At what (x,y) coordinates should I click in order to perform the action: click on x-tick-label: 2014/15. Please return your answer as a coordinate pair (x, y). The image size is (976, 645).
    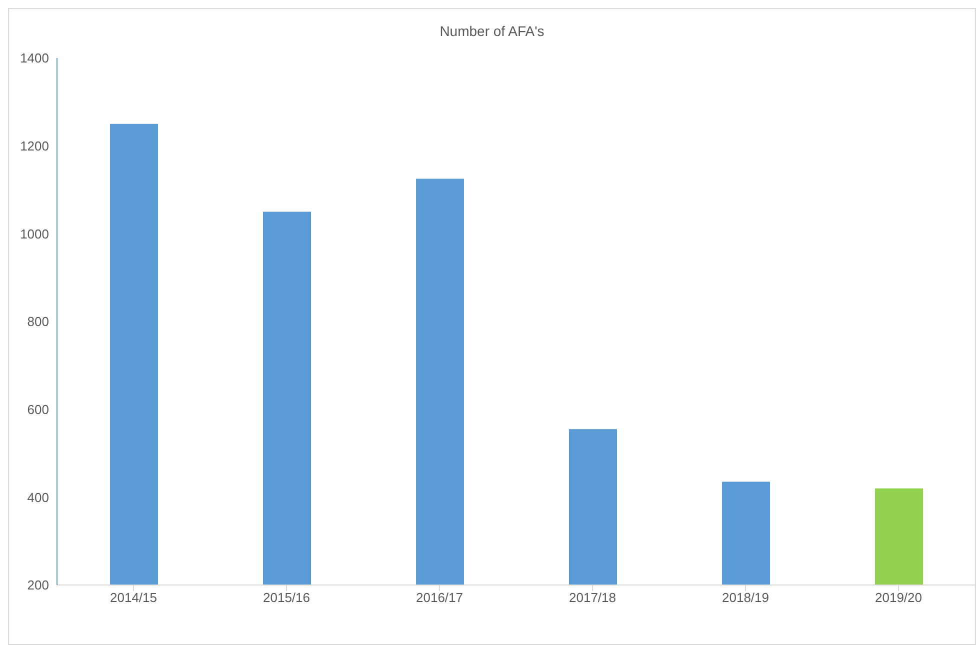
    Looking at the image, I should click on (133, 598).